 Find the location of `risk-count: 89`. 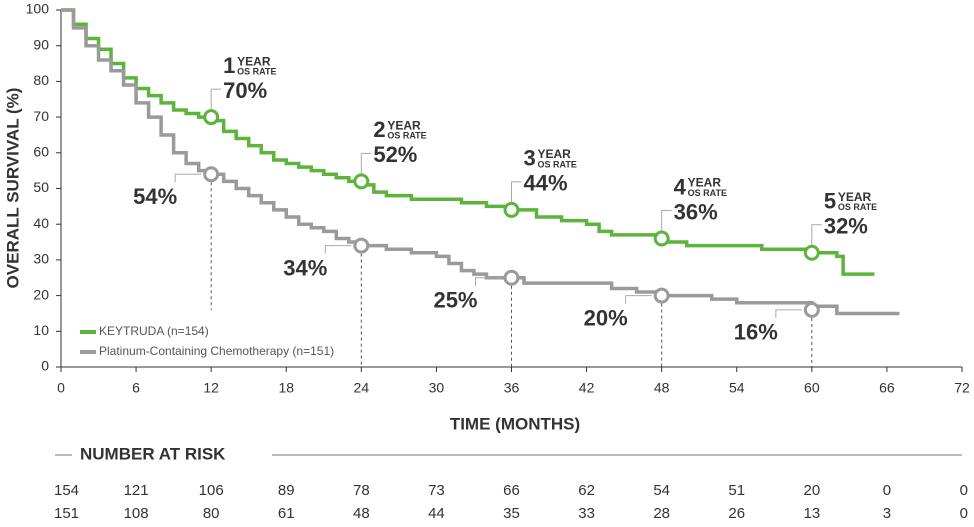

risk-count: 89 is located at coordinates (286, 490).